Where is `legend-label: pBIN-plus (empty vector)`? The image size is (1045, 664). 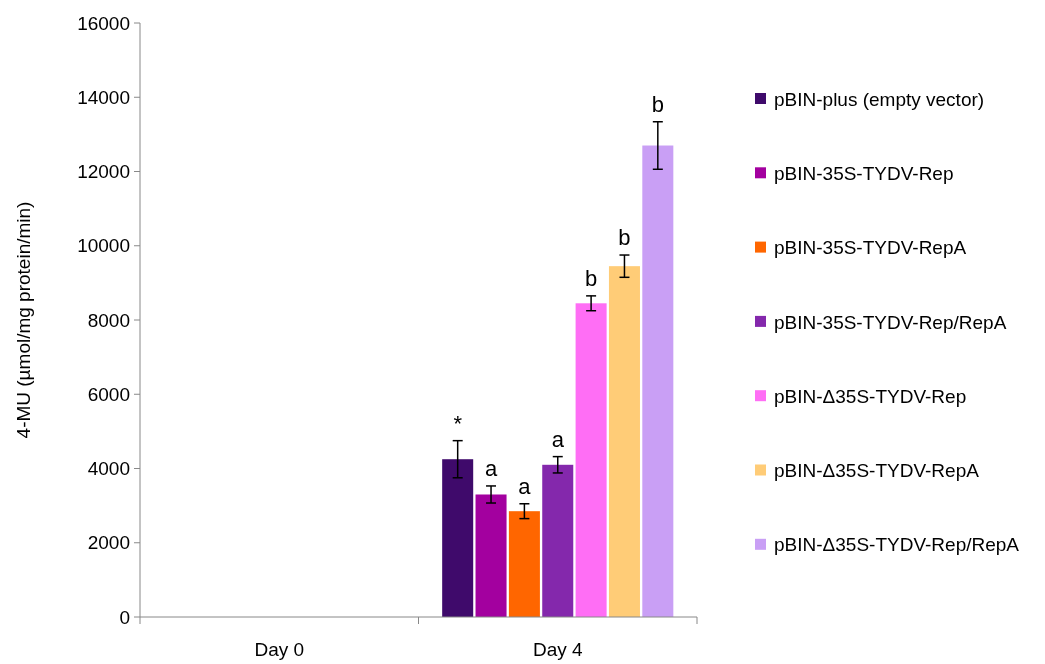
legend-label: pBIN-plus (empty vector) is located at coordinates (879, 99).